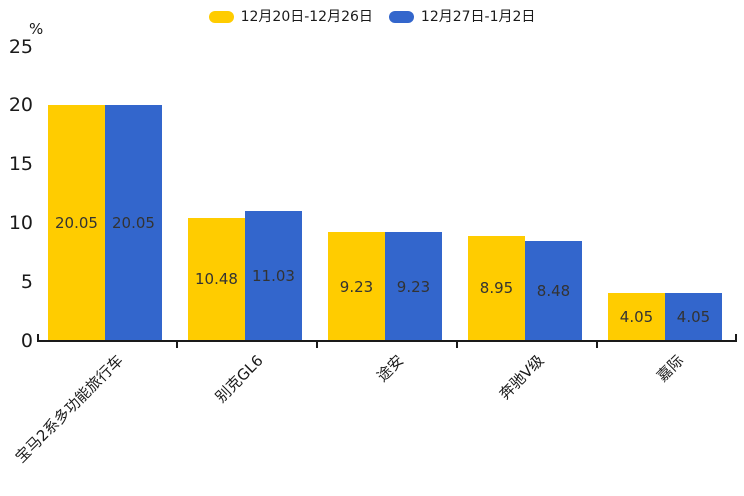 The height and width of the screenshot is (496, 744). I want to click on legend-item-series-1: 12月27日-1月2日, so click(462, 17).